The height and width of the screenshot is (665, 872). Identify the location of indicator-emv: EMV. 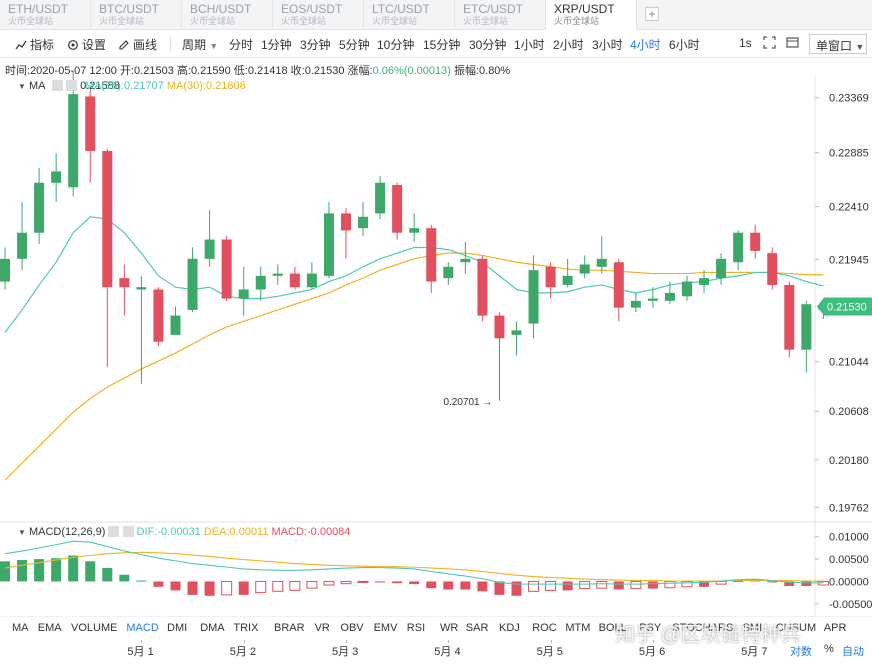
(385, 628).